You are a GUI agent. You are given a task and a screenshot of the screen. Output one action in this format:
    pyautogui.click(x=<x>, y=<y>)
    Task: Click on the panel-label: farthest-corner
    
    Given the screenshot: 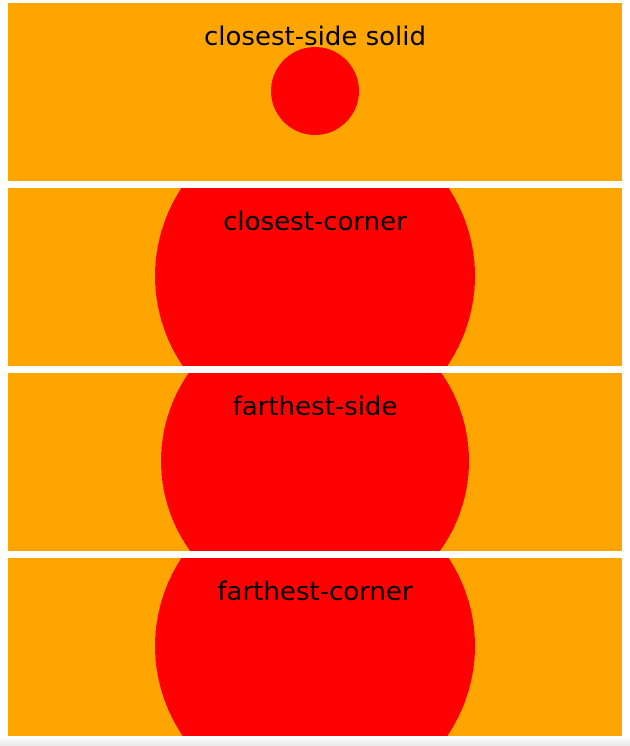 What is the action you would take?
    pyautogui.click(x=315, y=592)
    